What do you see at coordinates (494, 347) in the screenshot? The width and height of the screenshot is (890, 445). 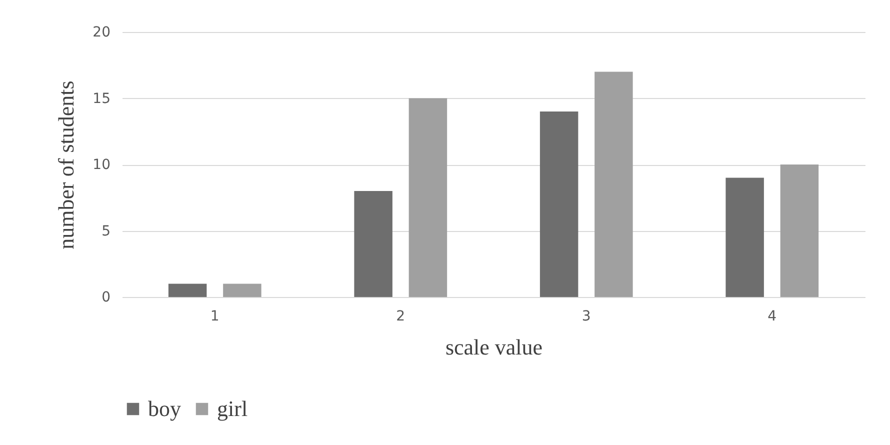 I see `x-axis-title: scale value` at bounding box center [494, 347].